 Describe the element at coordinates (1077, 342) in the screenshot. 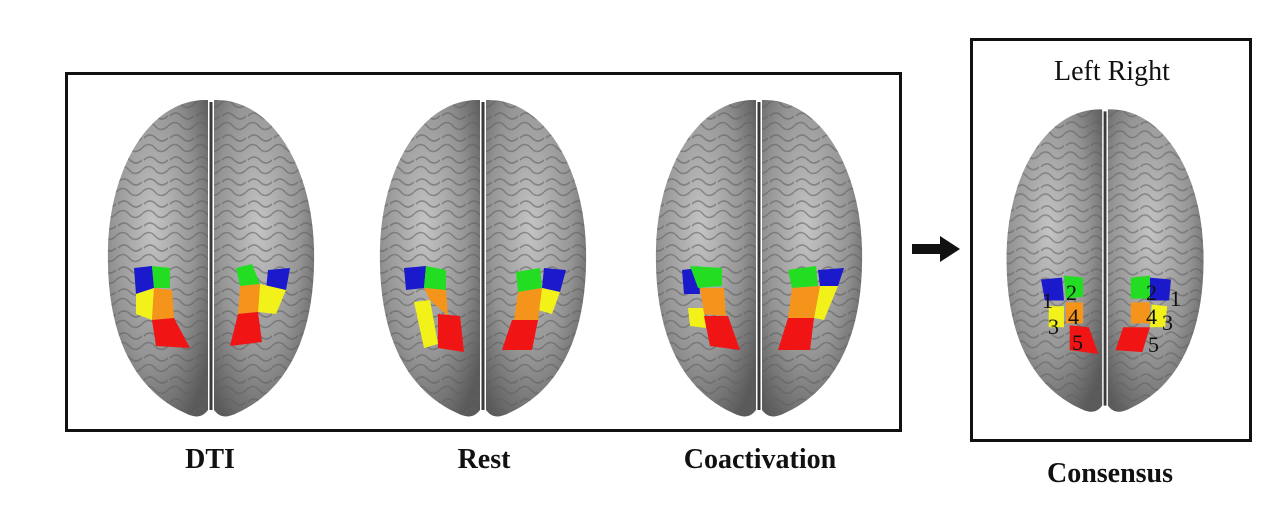

I see `cluster-number-left-5: 5` at that location.